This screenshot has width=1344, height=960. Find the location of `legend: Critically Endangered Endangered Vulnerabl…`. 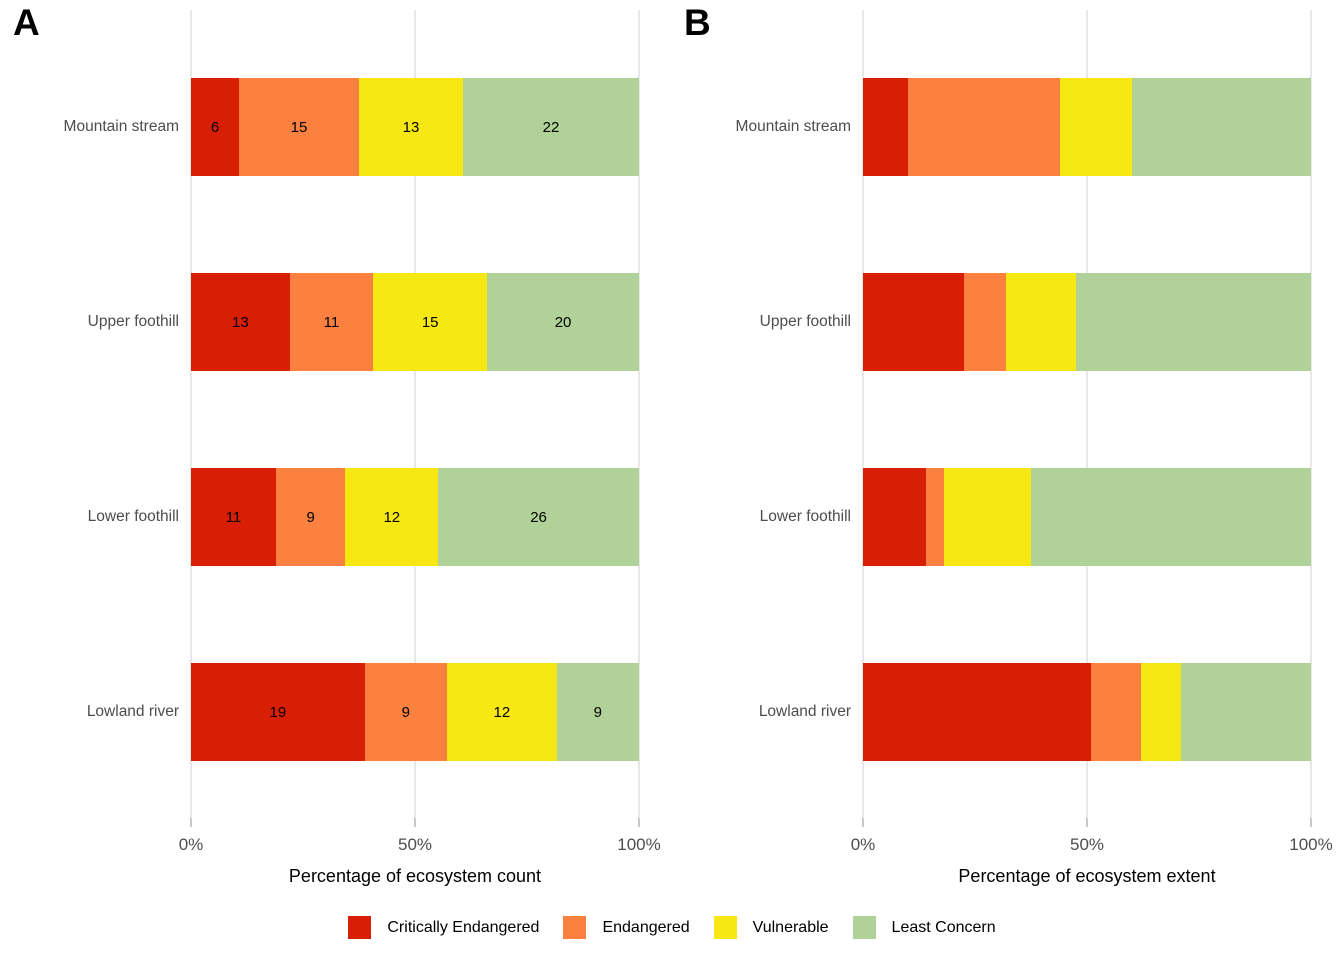

legend: Critically Endangered Endangered Vulnerabl… is located at coordinates (672, 927).